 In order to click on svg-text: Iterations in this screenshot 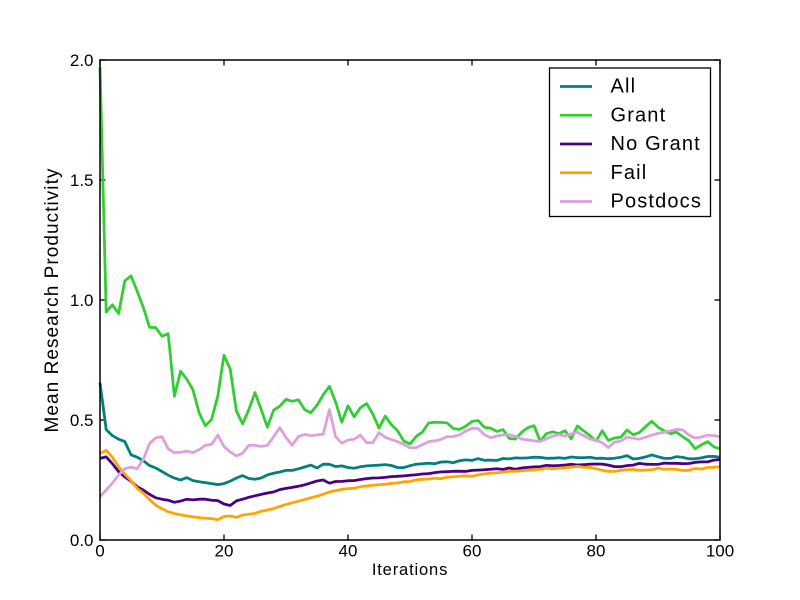, I will do `click(410, 570)`.